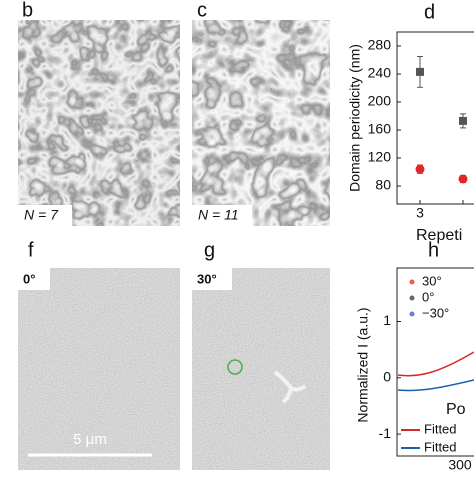 This screenshot has width=474, height=479. Describe the element at coordinates (31, 250) in the screenshot. I see `panel-label: f` at that location.